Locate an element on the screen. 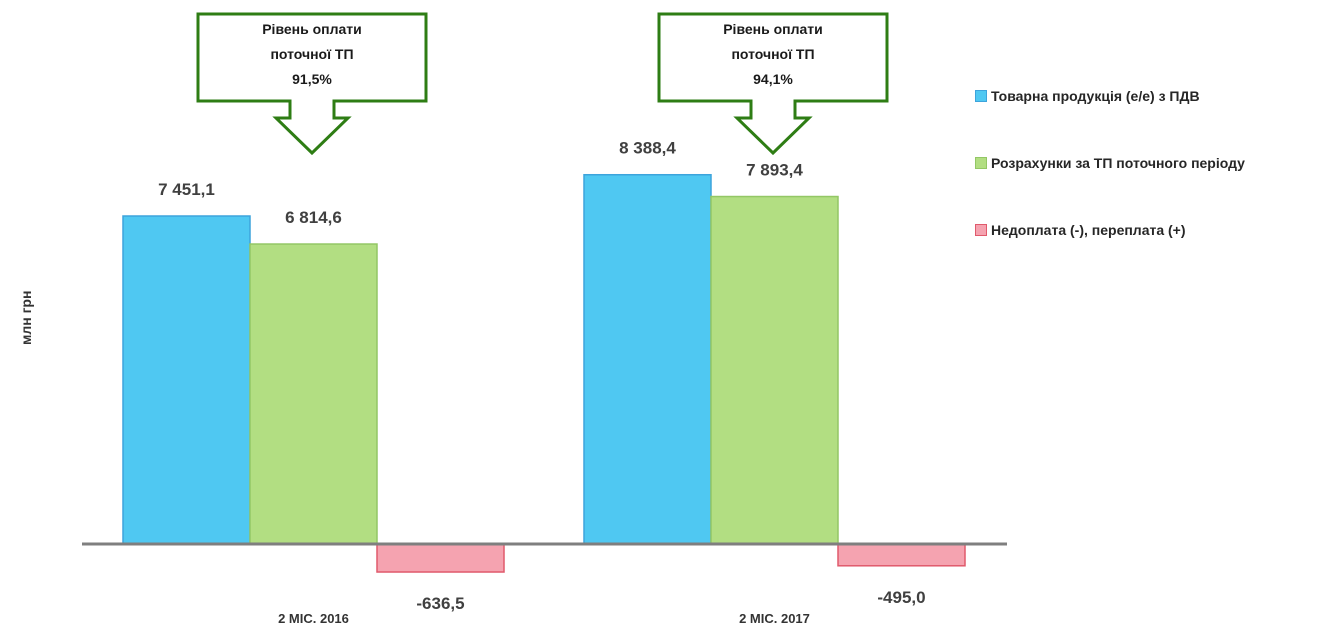 The width and height of the screenshot is (1333, 627). legend-item: Недоплата (-), переплата (+) is located at coordinates (1110, 230).